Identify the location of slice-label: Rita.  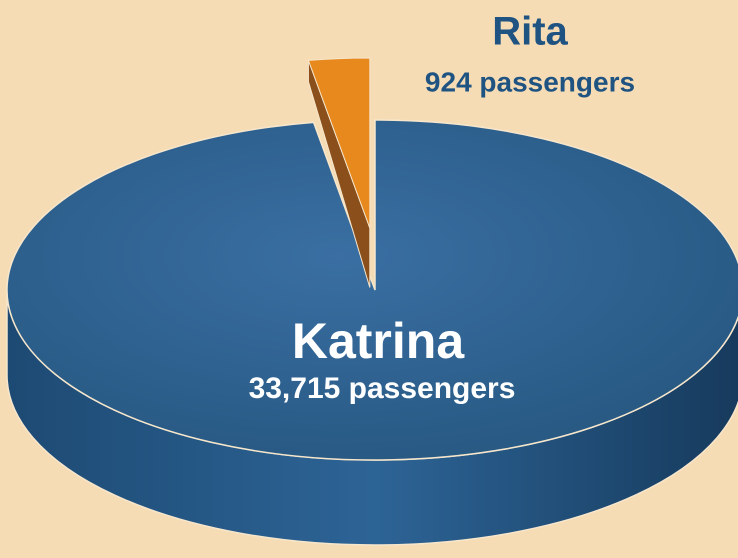
(530, 32).